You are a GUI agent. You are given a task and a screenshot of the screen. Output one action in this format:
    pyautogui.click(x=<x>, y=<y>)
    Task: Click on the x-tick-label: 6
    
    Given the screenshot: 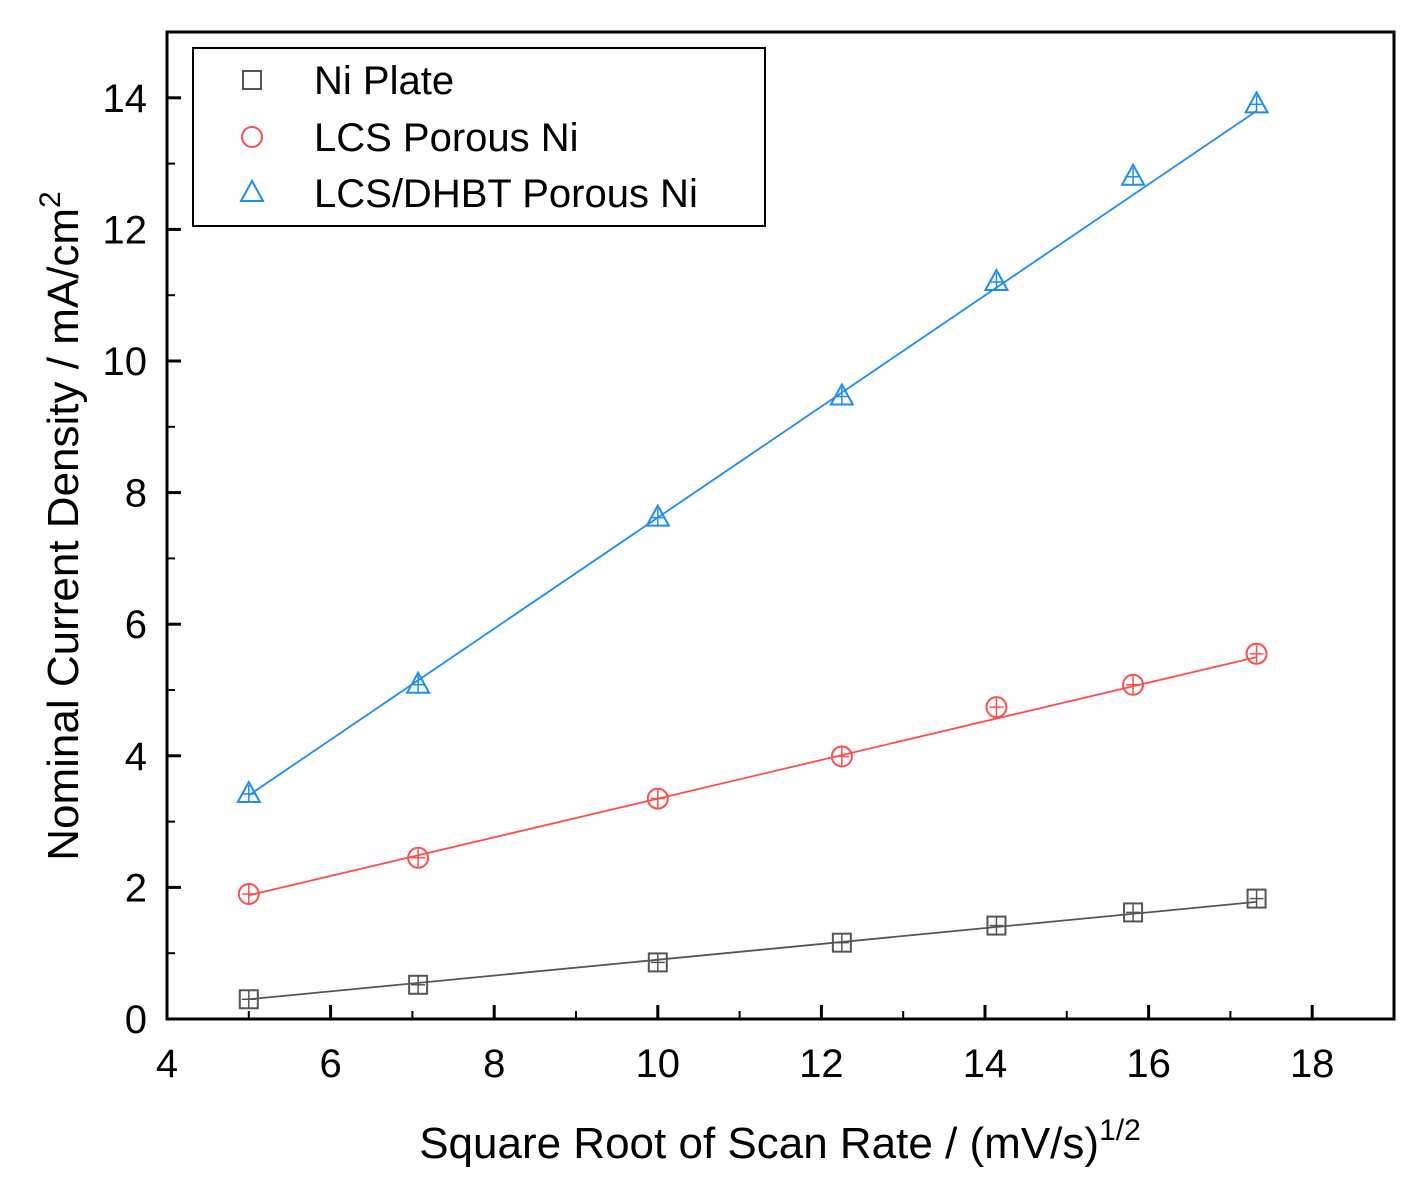 What is the action you would take?
    pyautogui.click(x=330, y=1064)
    